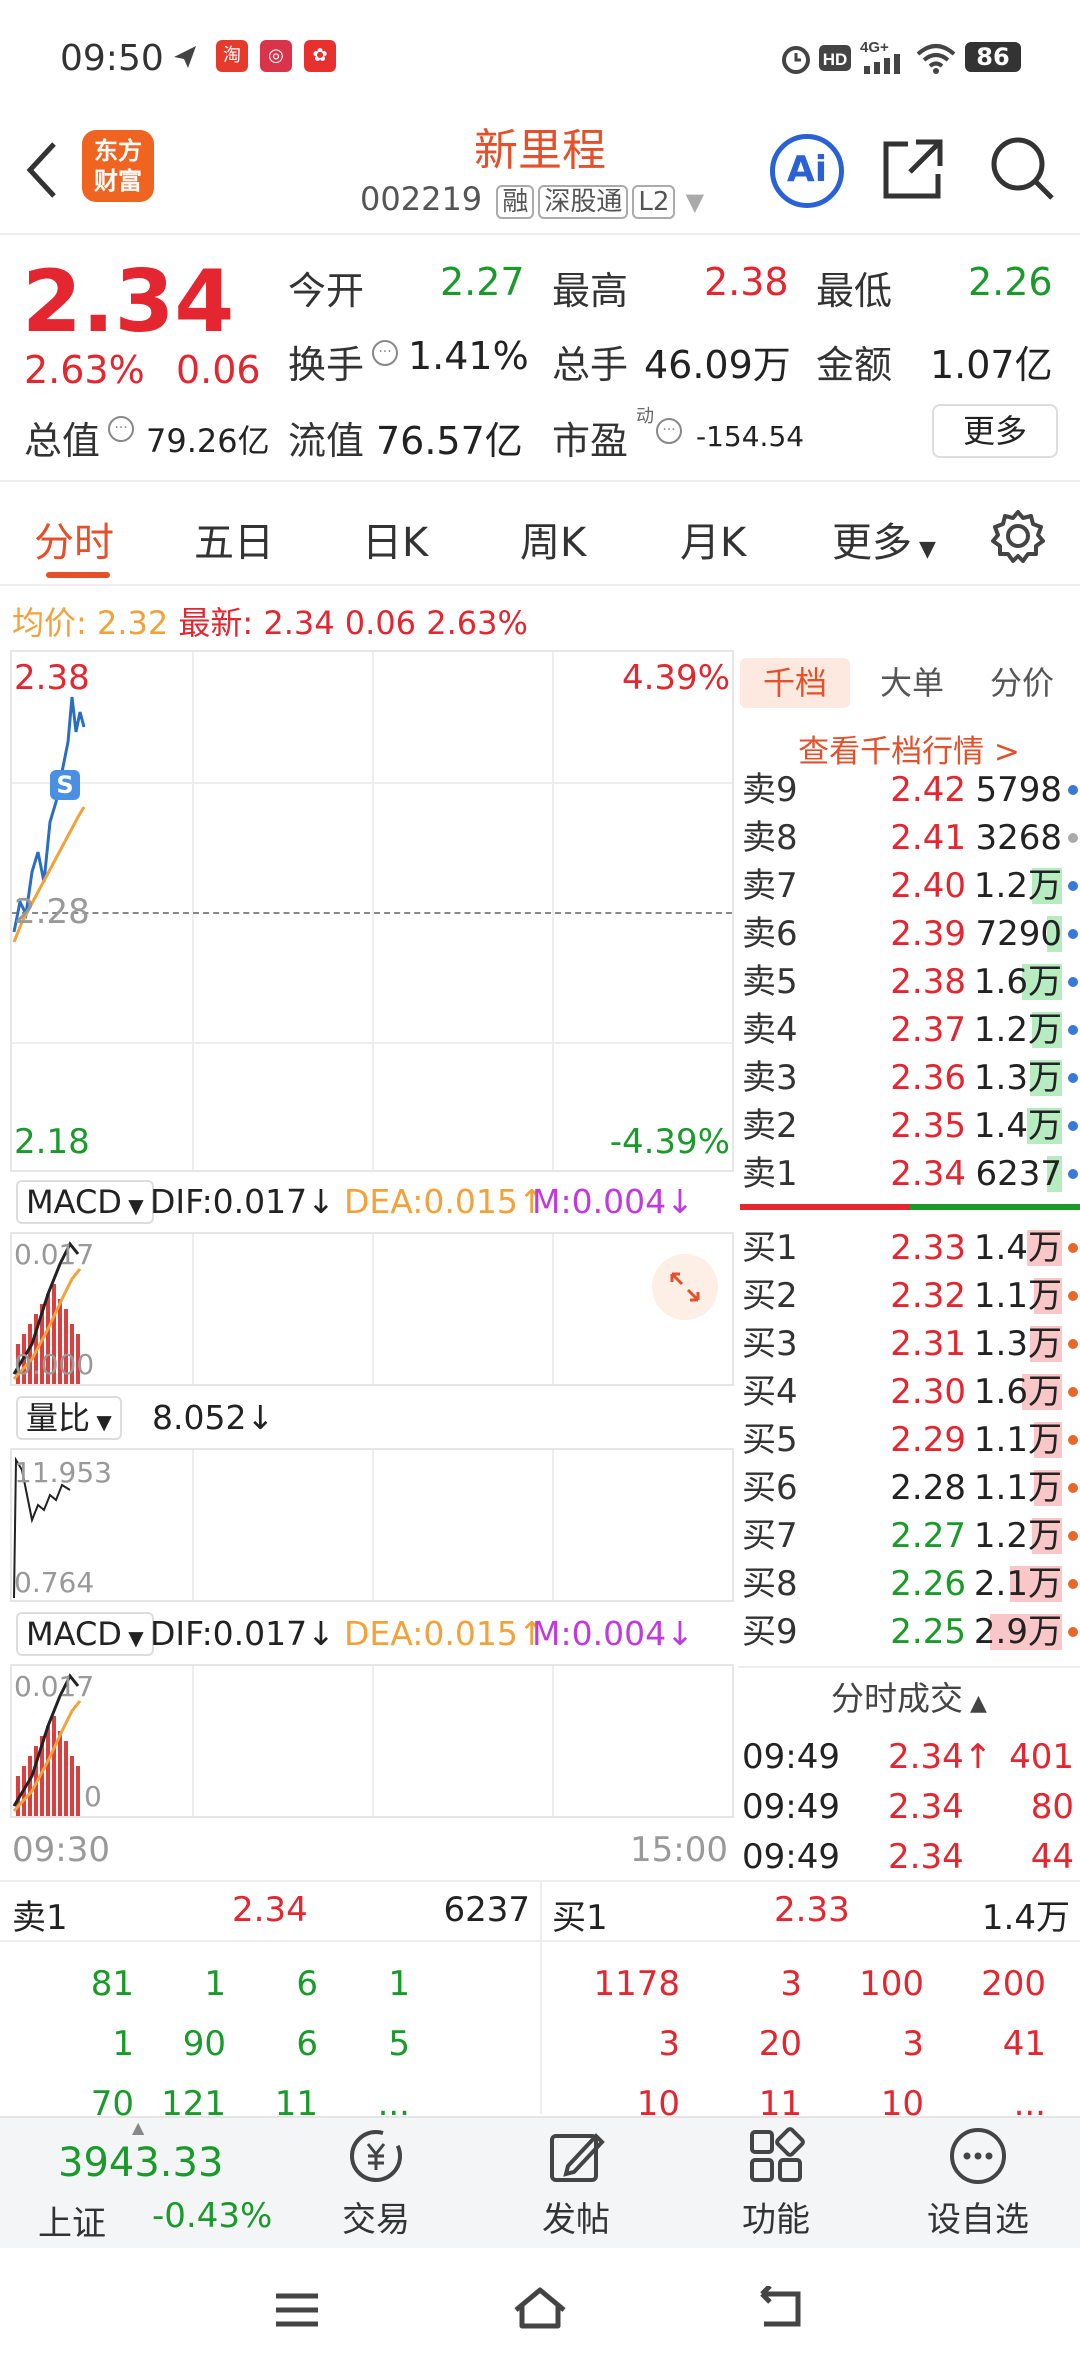 Image resolution: width=1080 pixels, height=2376 pixels. What do you see at coordinates (654, 202) in the screenshot?
I see `level2-tag: L2` at bounding box center [654, 202].